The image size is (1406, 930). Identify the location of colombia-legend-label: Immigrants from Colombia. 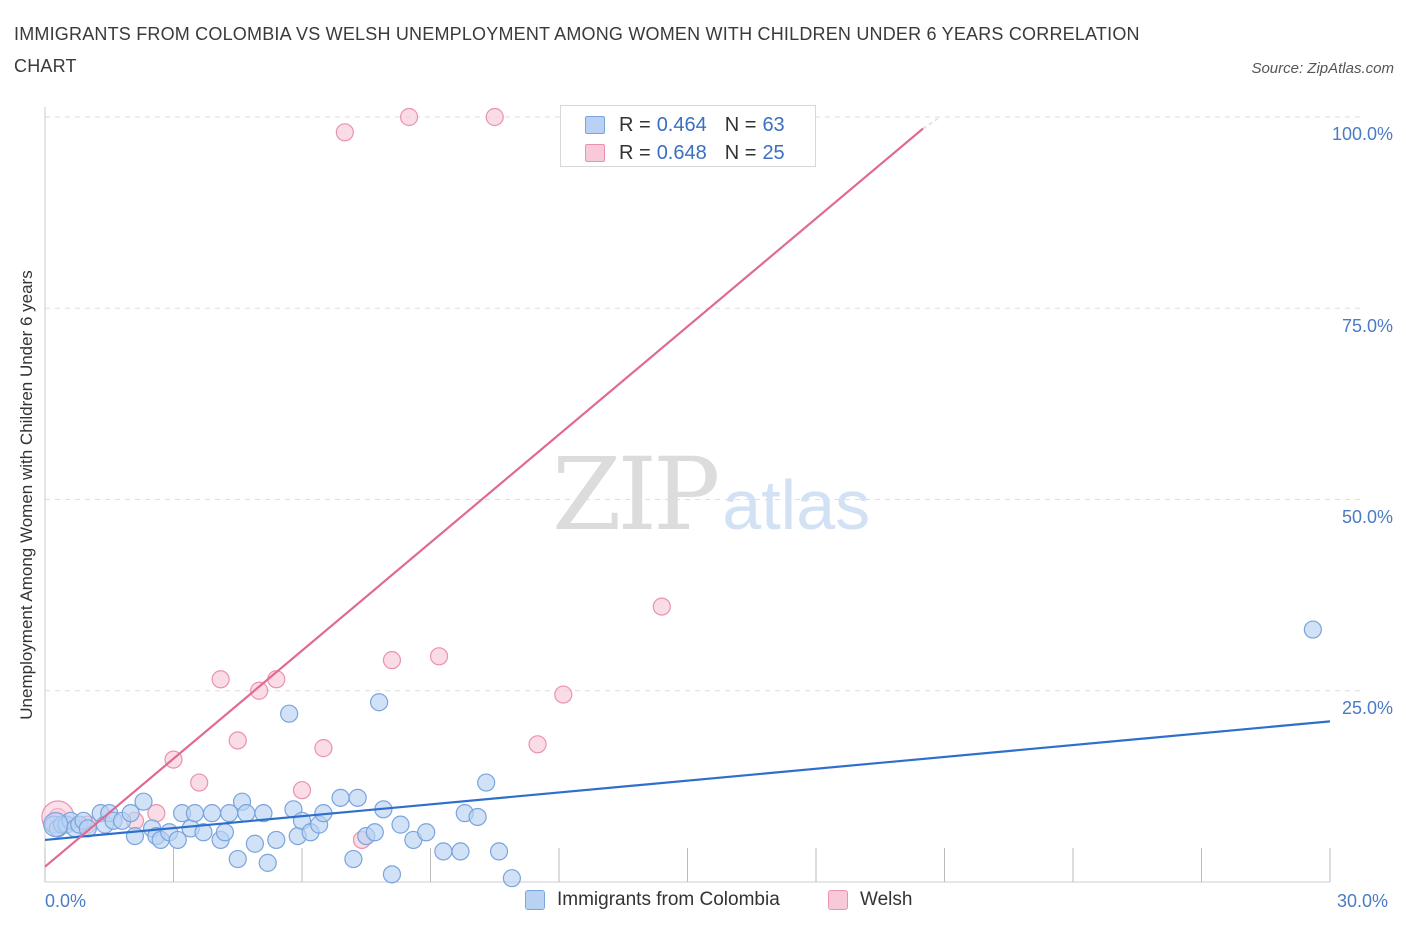
(668, 899).